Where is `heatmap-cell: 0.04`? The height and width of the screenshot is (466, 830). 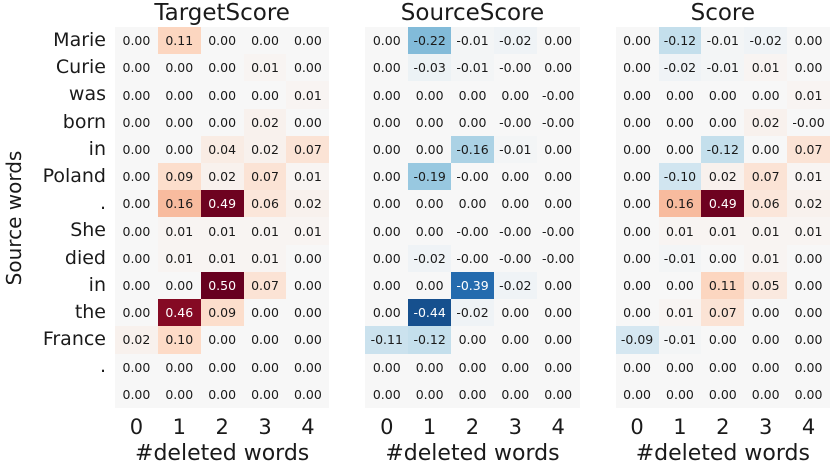
heatmap-cell: 0.04 is located at coordinates (222, 149).